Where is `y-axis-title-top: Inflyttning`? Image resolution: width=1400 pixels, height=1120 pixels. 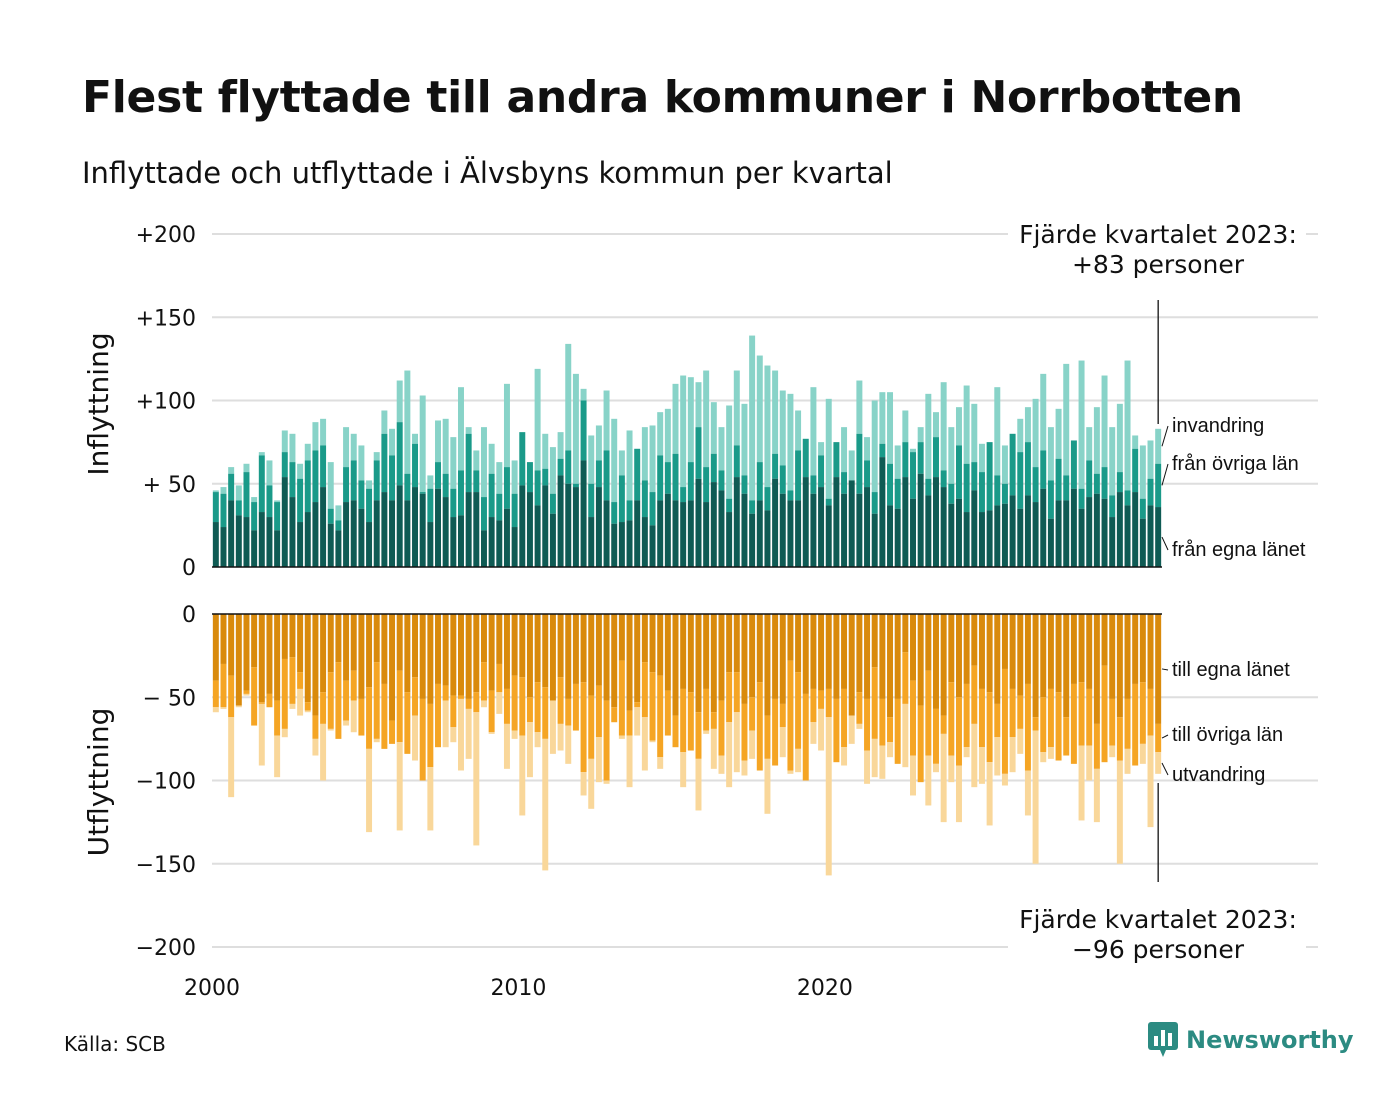 y-axis-title-top: Inflyttning is located at coordinates (98, 403).